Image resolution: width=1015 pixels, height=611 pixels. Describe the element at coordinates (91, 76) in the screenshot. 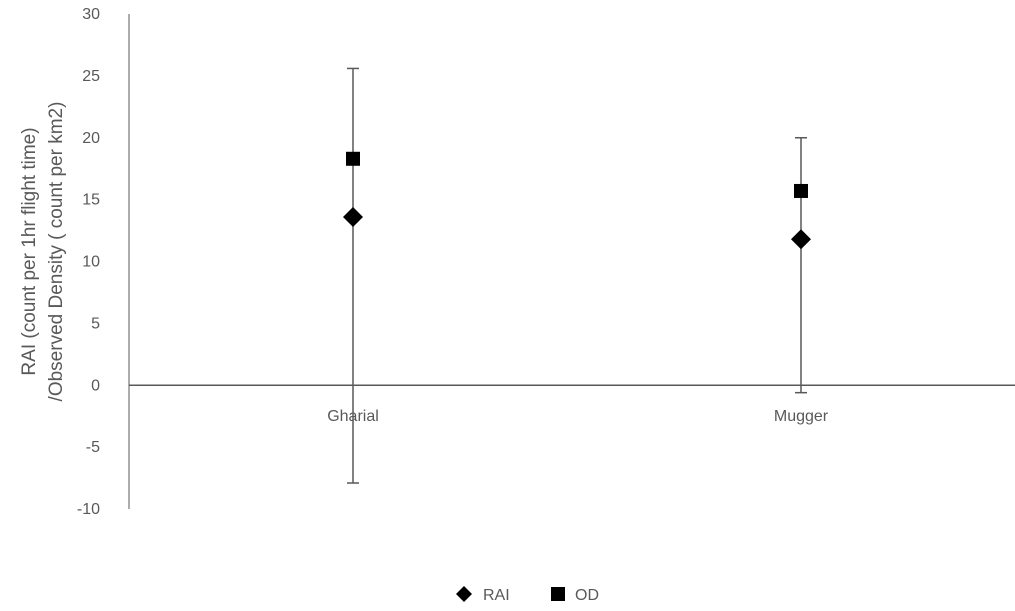

I see `y-tick-label: 25` at that location.